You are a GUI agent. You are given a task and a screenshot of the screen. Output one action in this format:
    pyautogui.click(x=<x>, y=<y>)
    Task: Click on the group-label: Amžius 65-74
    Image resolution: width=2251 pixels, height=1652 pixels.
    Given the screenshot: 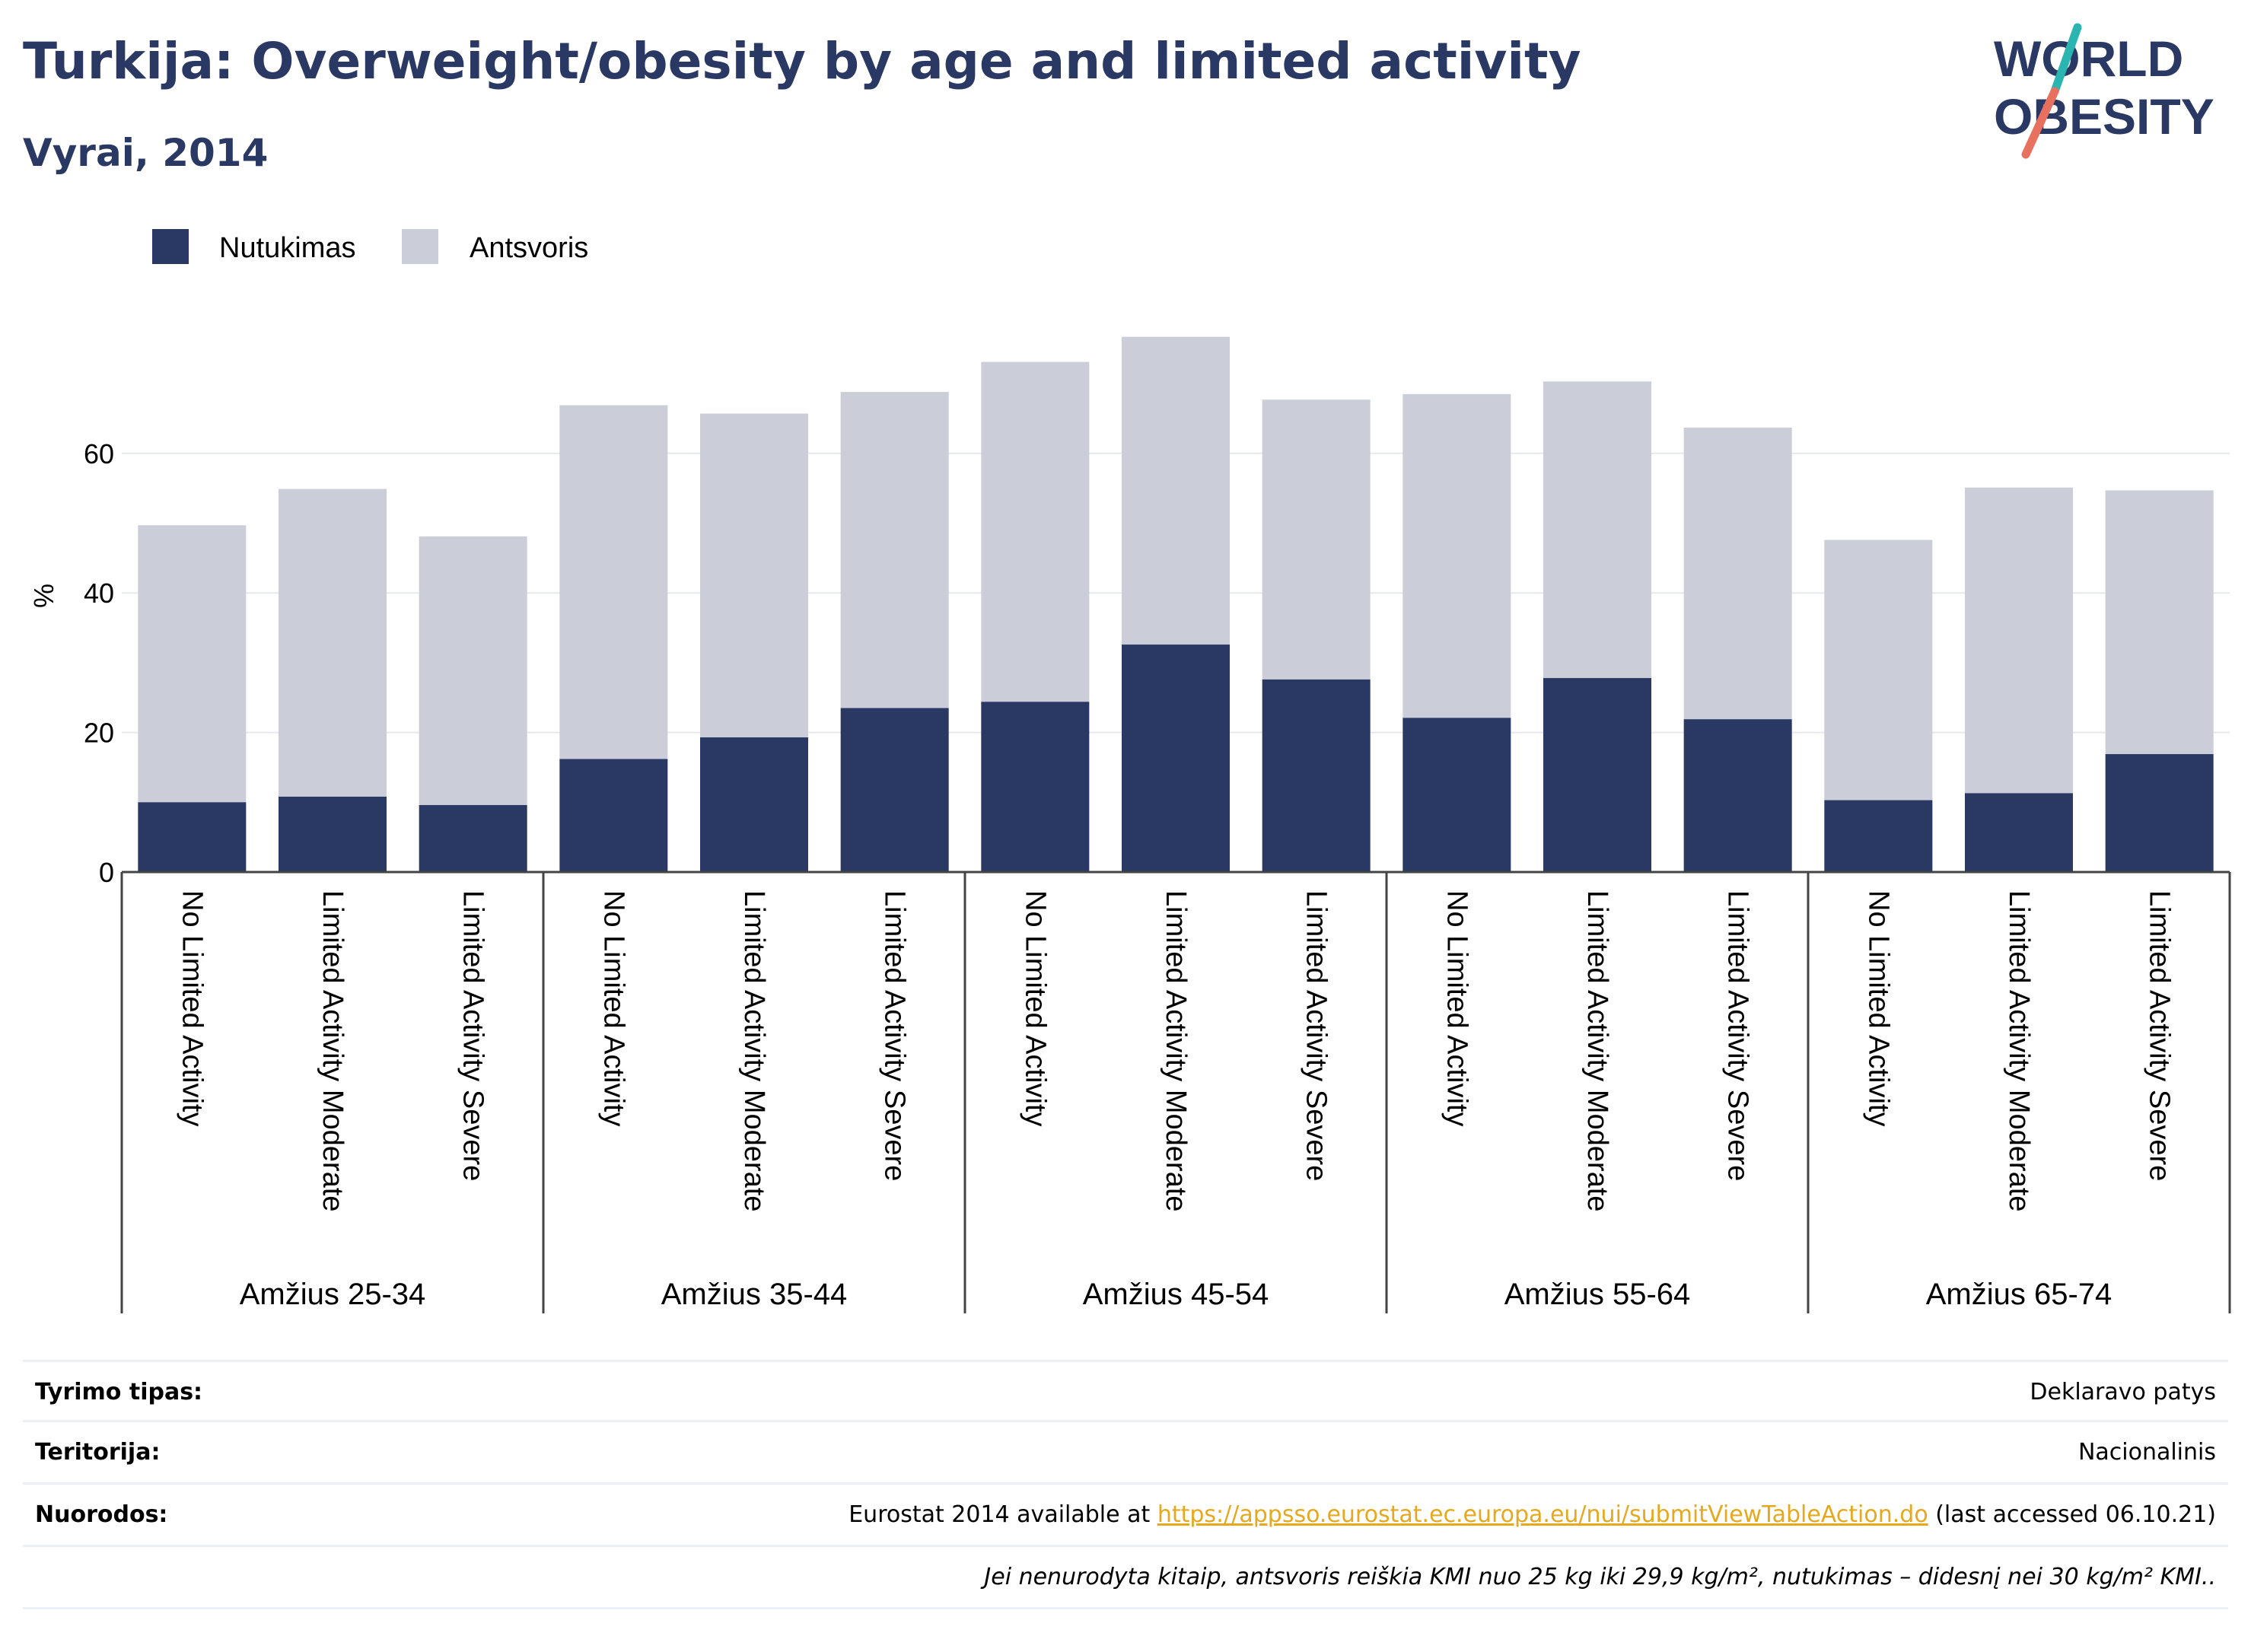 What is the action you would take?
    pyautogui.click(x=2019, y=1294)
    